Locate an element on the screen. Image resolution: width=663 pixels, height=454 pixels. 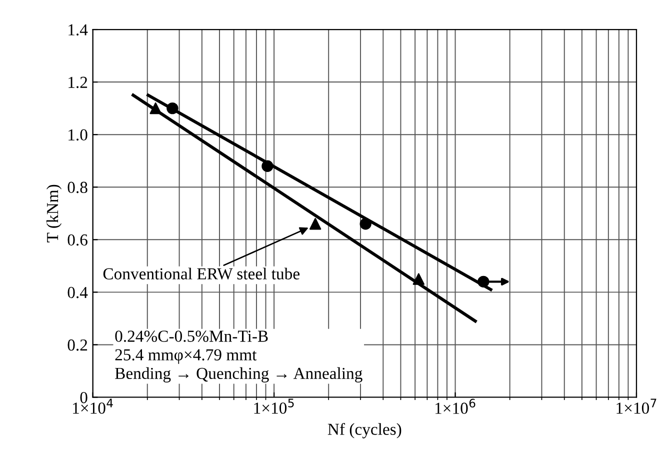
y-tick-label: 1.4 is located at coordinates (78, 30).